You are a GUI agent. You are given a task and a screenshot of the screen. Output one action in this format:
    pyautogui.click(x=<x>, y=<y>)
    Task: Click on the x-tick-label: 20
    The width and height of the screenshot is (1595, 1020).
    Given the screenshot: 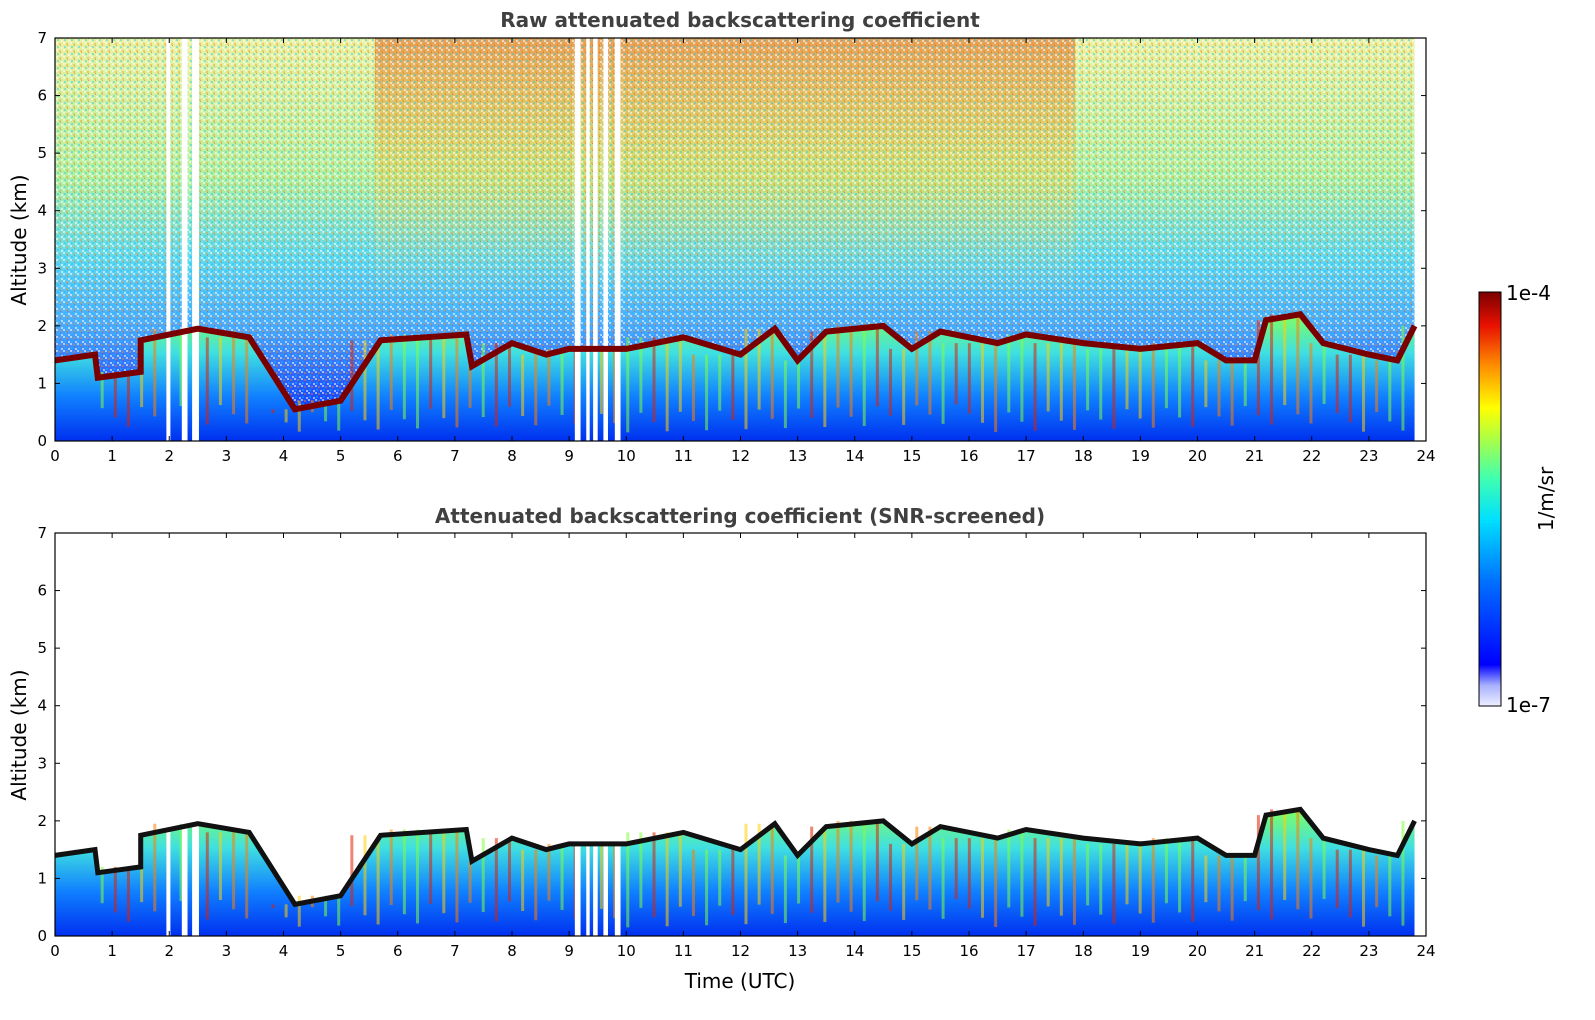 What is the action you would take?
    pyautogui.click(x=1197, y=951)
    